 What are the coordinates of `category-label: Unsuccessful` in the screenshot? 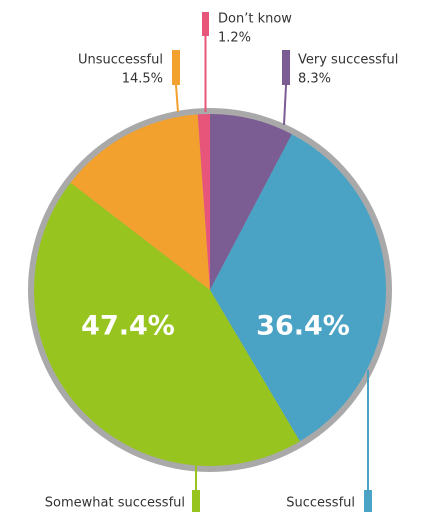 It's located at (120, 60).